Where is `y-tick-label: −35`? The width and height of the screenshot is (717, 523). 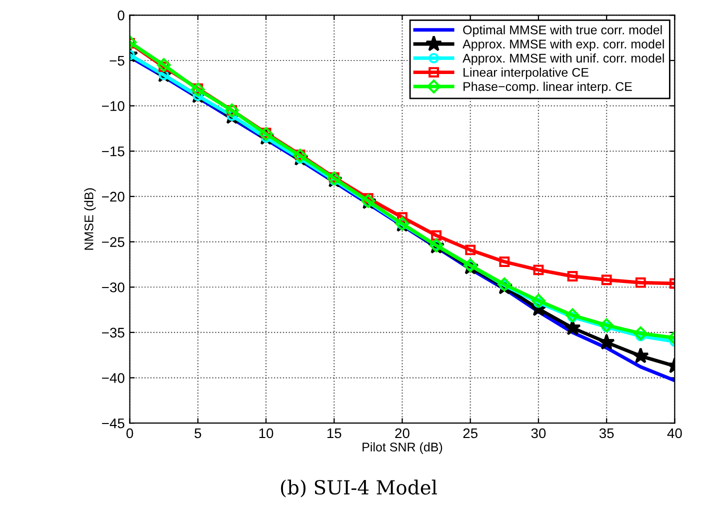 y-tick-label: −35 is located at coordinates (113, 333).